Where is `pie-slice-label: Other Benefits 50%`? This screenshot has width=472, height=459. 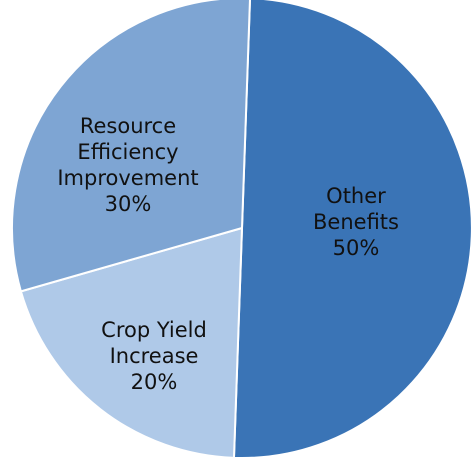 pie-slice-label: Other Benefits 50% is located at coordinates (356, 222).